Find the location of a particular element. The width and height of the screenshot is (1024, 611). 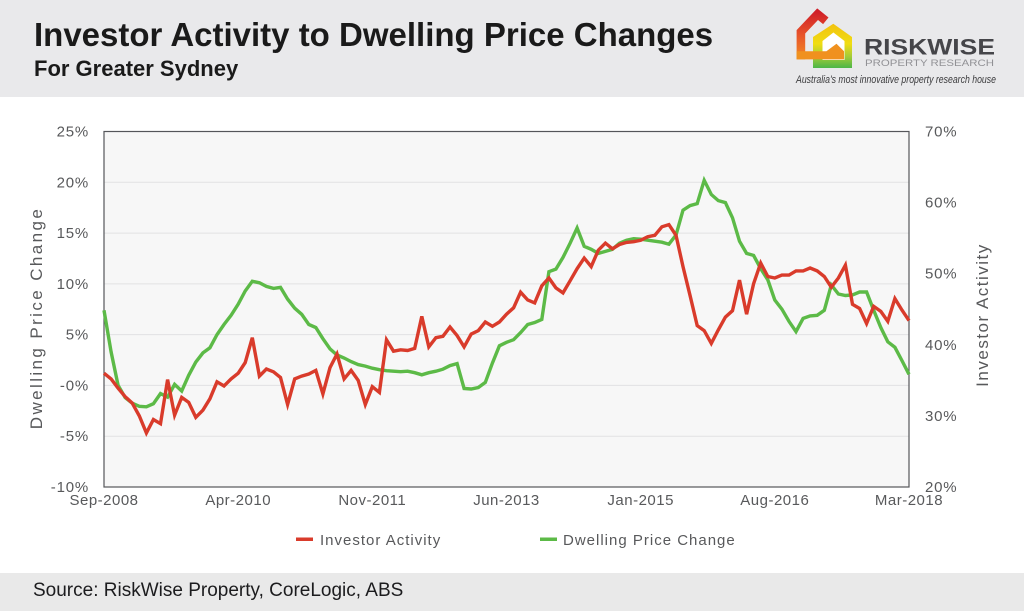

svg-text: 25% is located at coordinates (73, 132).